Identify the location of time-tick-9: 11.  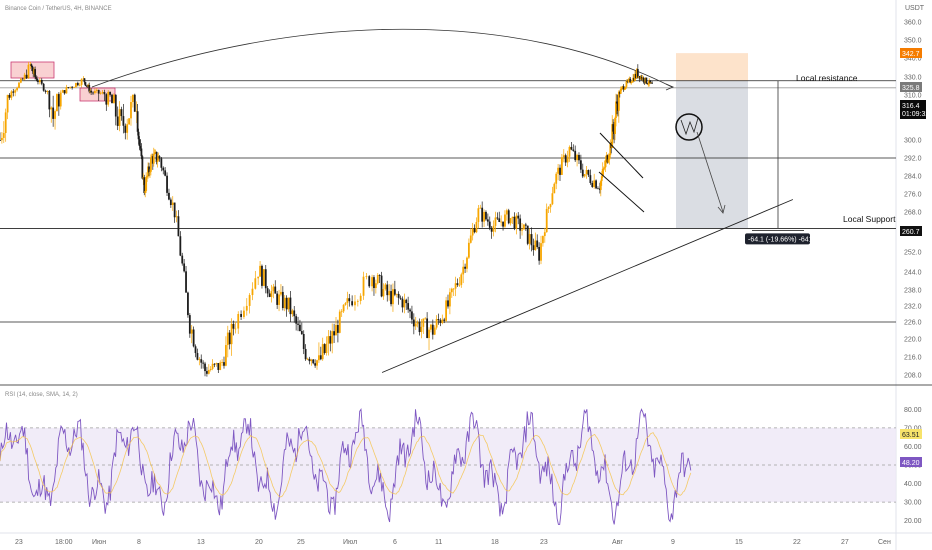
(438, 542).